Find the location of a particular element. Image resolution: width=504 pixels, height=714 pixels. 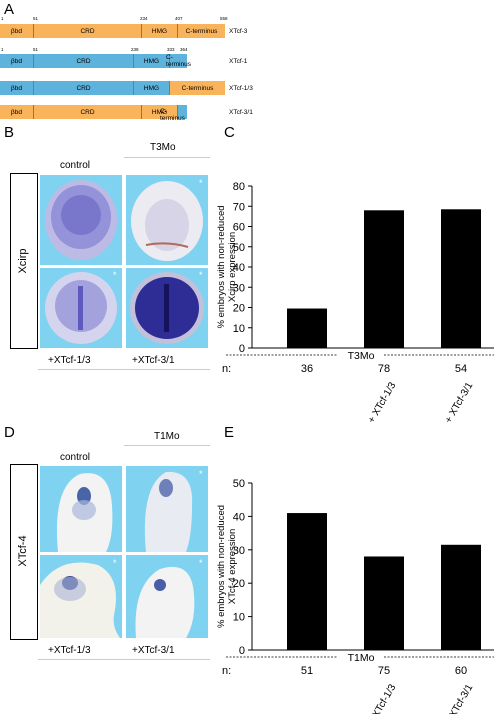

n-value: 60 is located at coordinates (461, 671).